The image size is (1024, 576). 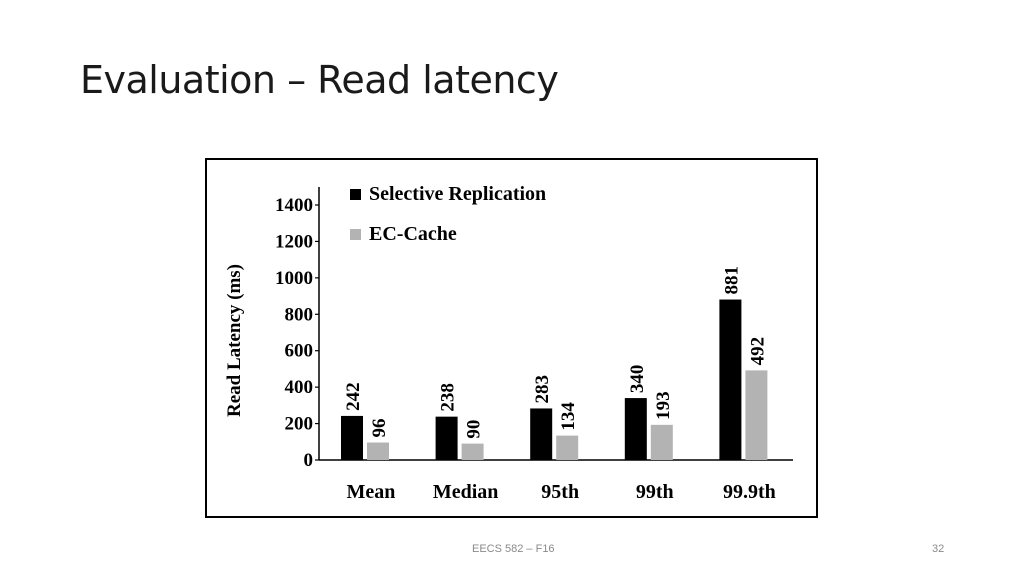 I want to click on page-number: 32, so click(x=938, y=549).